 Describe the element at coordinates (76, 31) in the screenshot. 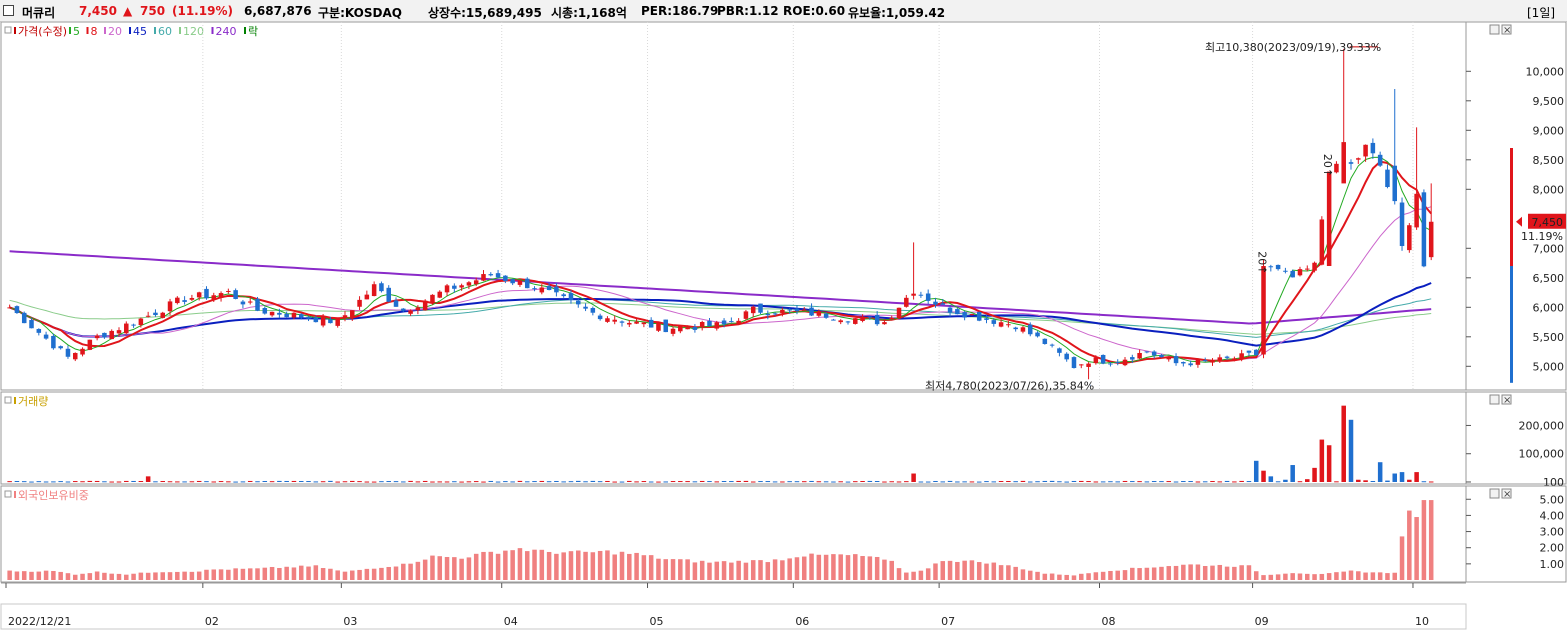

I see `legend-item-1: 5` at that location.